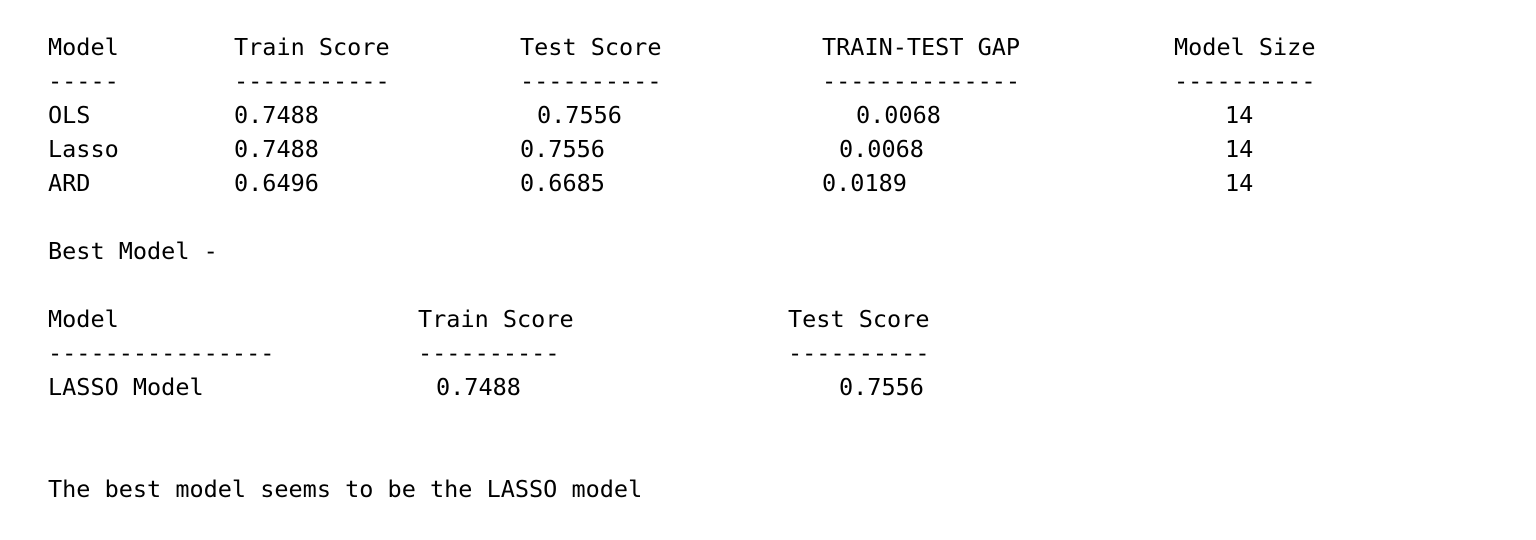 The width and height of the screenshot is (1536, 540). What do you see at coordinates (591, 47) in the screenshot?
I see `table1-header-test-score: Test Score` at bounding box center [591, 47].